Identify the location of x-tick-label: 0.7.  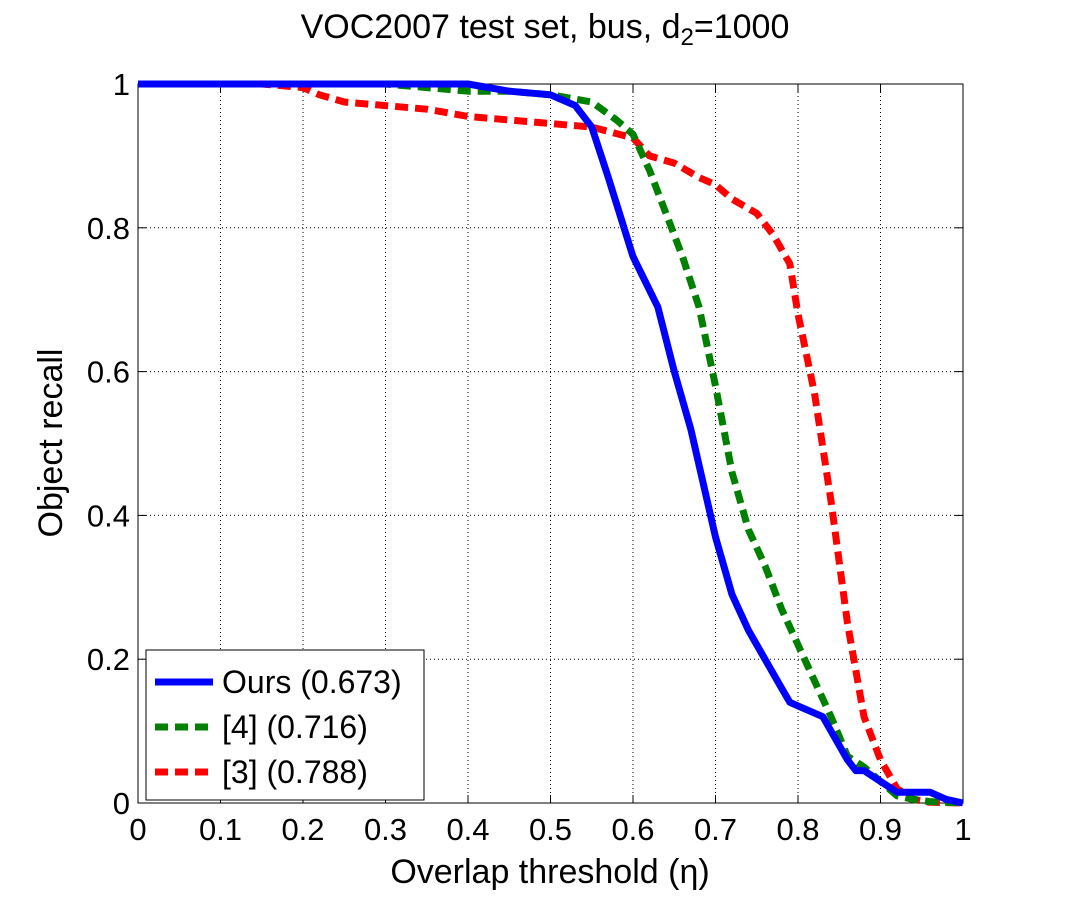
(715, 829).